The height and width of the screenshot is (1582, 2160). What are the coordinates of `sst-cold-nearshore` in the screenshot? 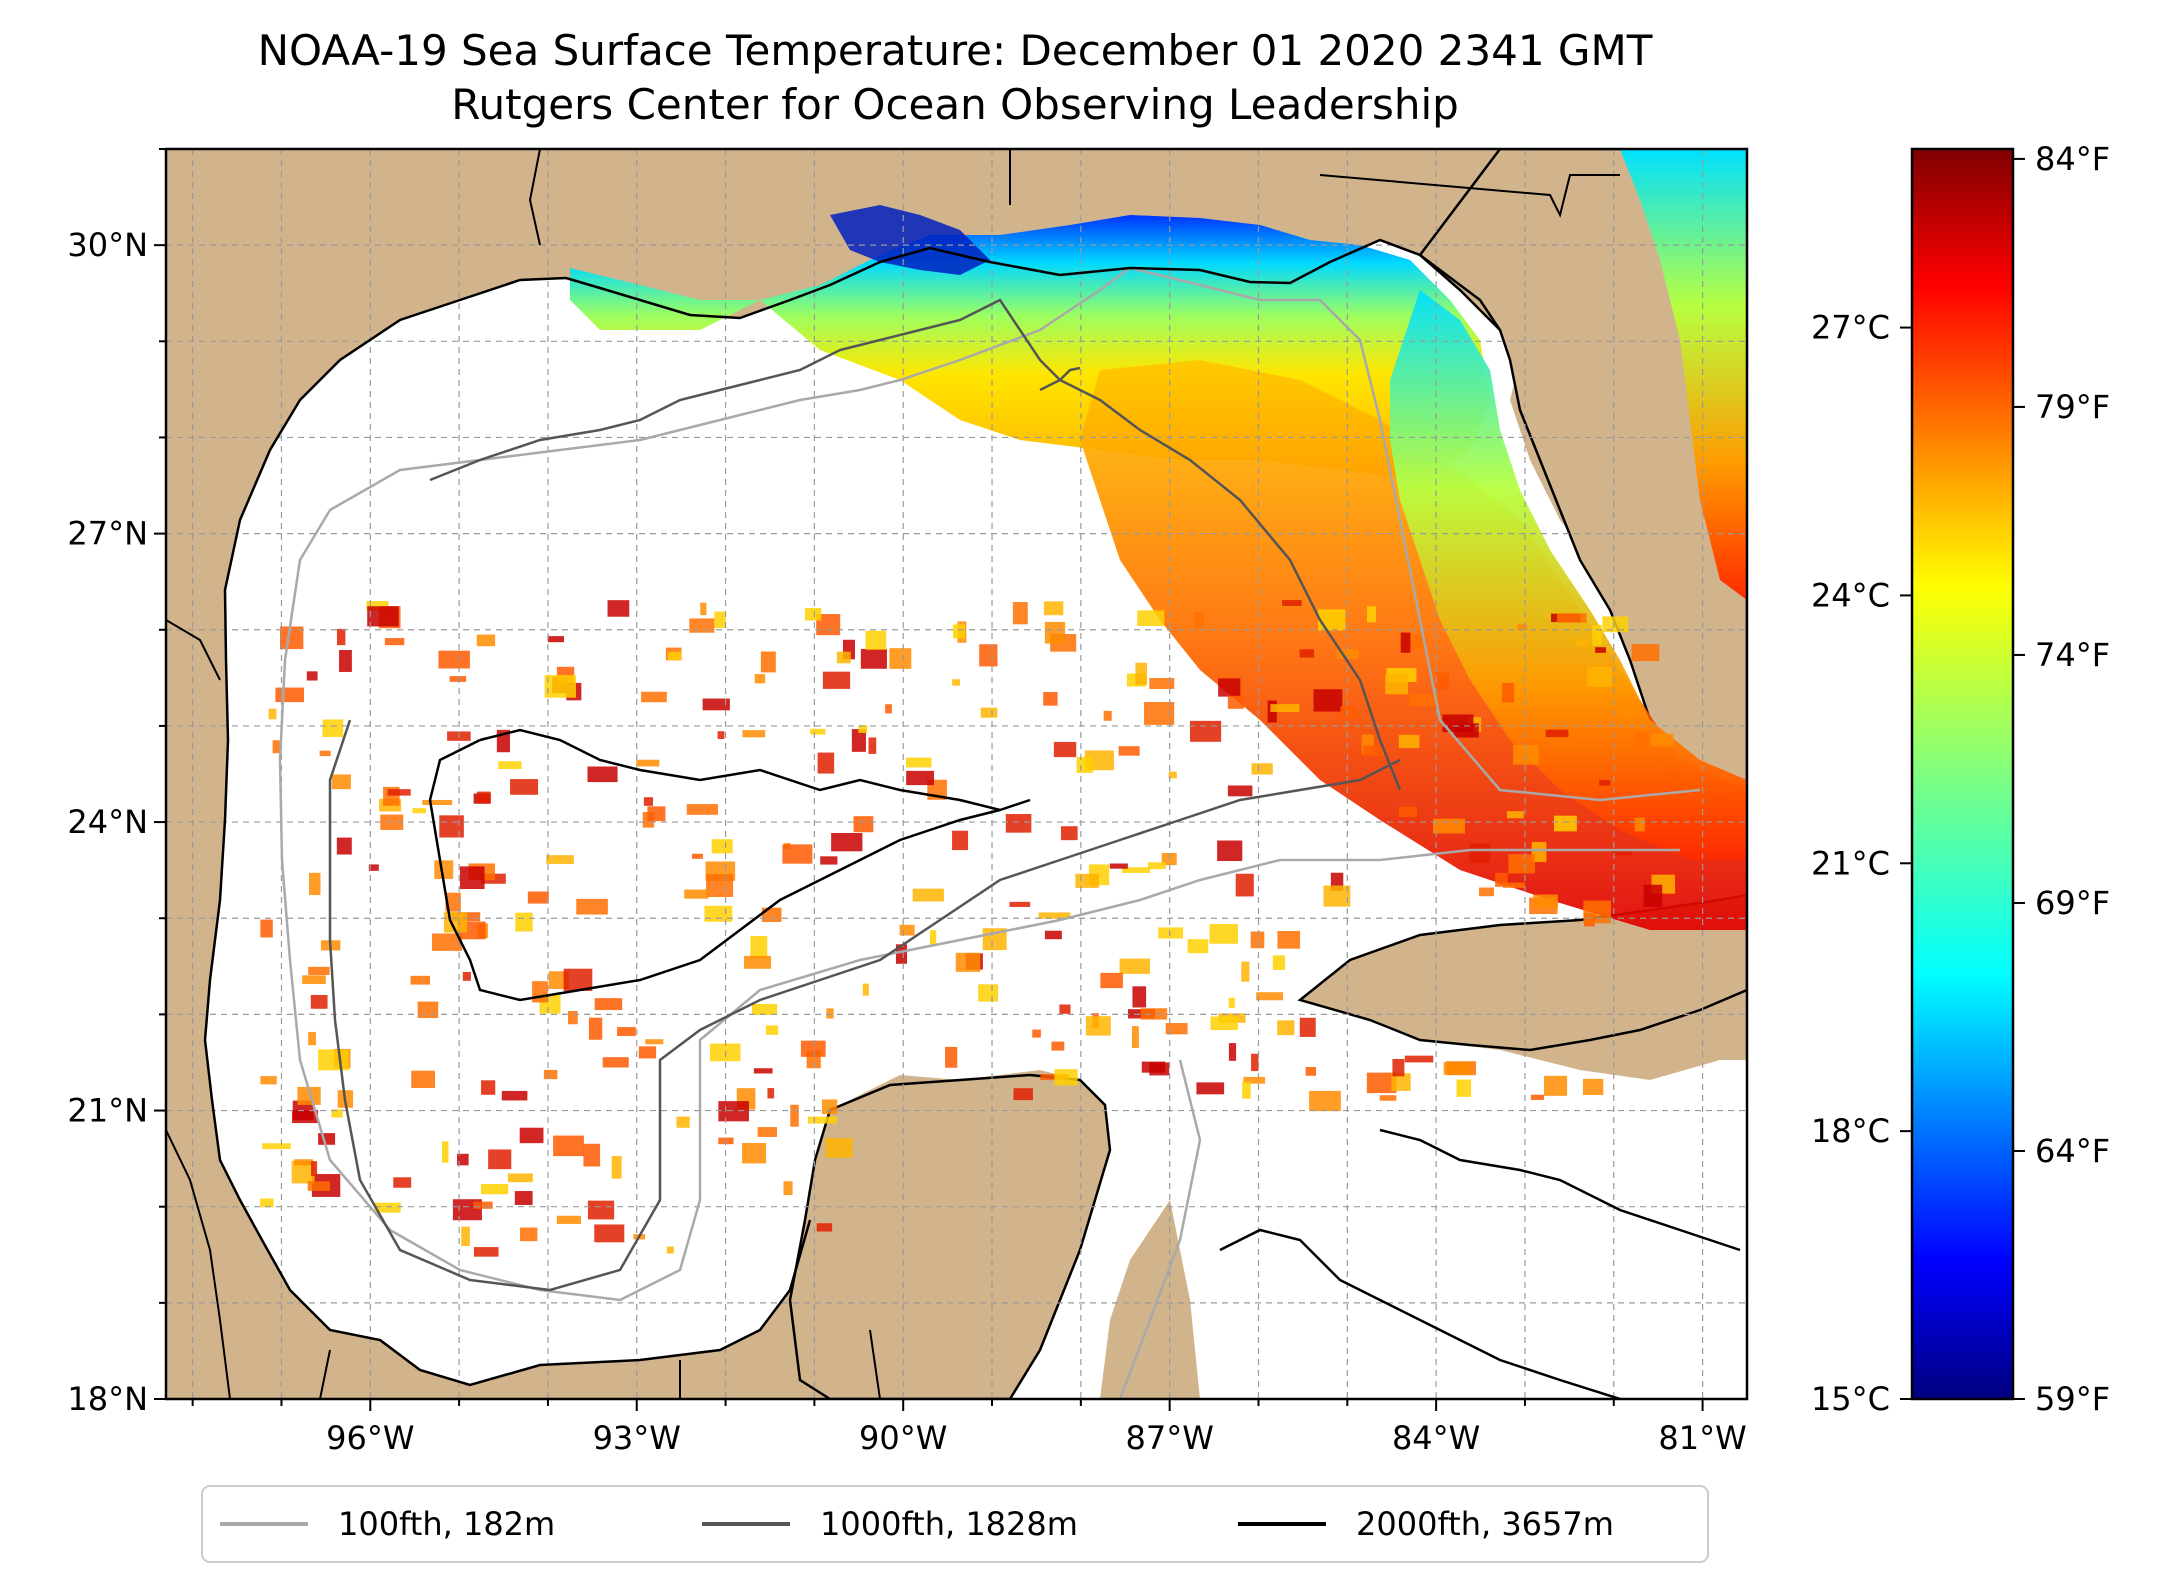 It's located at (910, 240).